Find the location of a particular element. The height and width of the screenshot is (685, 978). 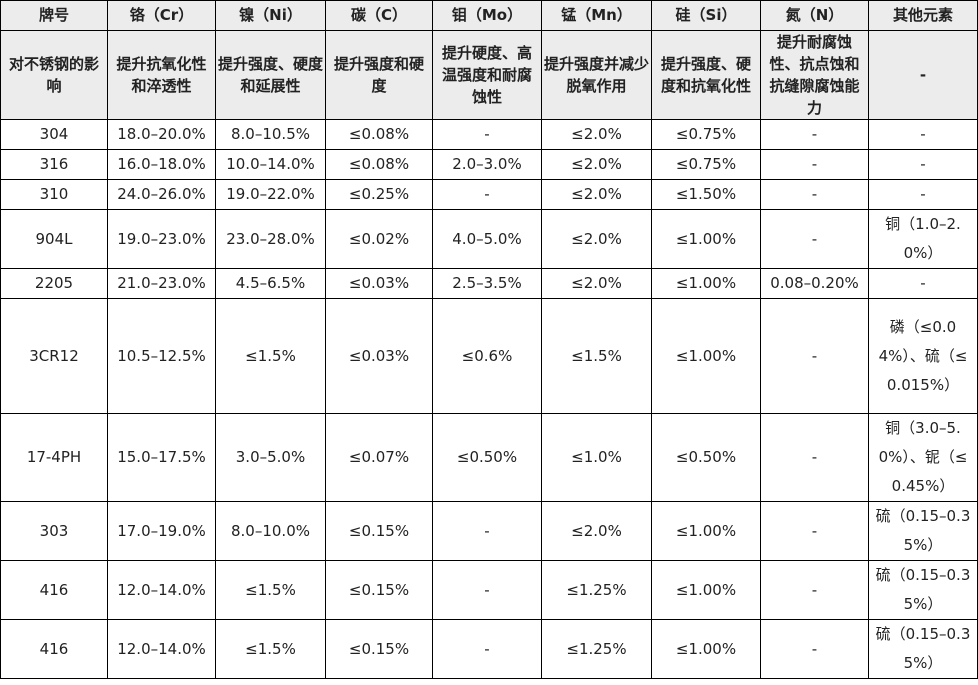

grade-cell: 416 is located at coordinates (54, 590).